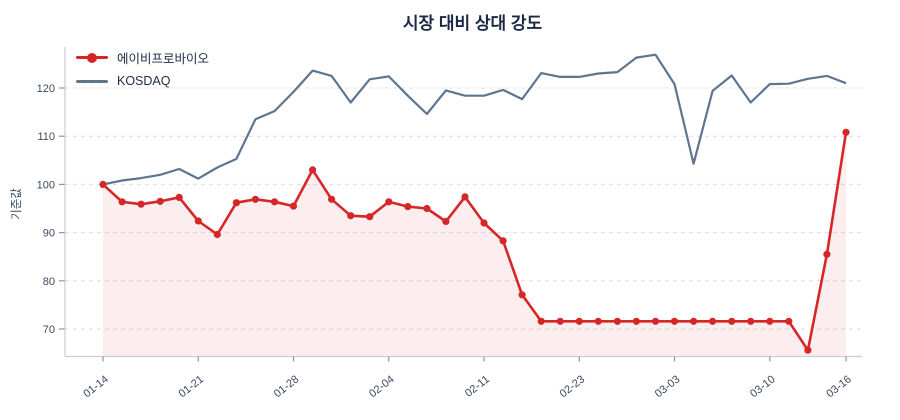 The height and width of the screenshot is (420, 900). I want to click on x-tick-label: 01-28, so click(287, 386).